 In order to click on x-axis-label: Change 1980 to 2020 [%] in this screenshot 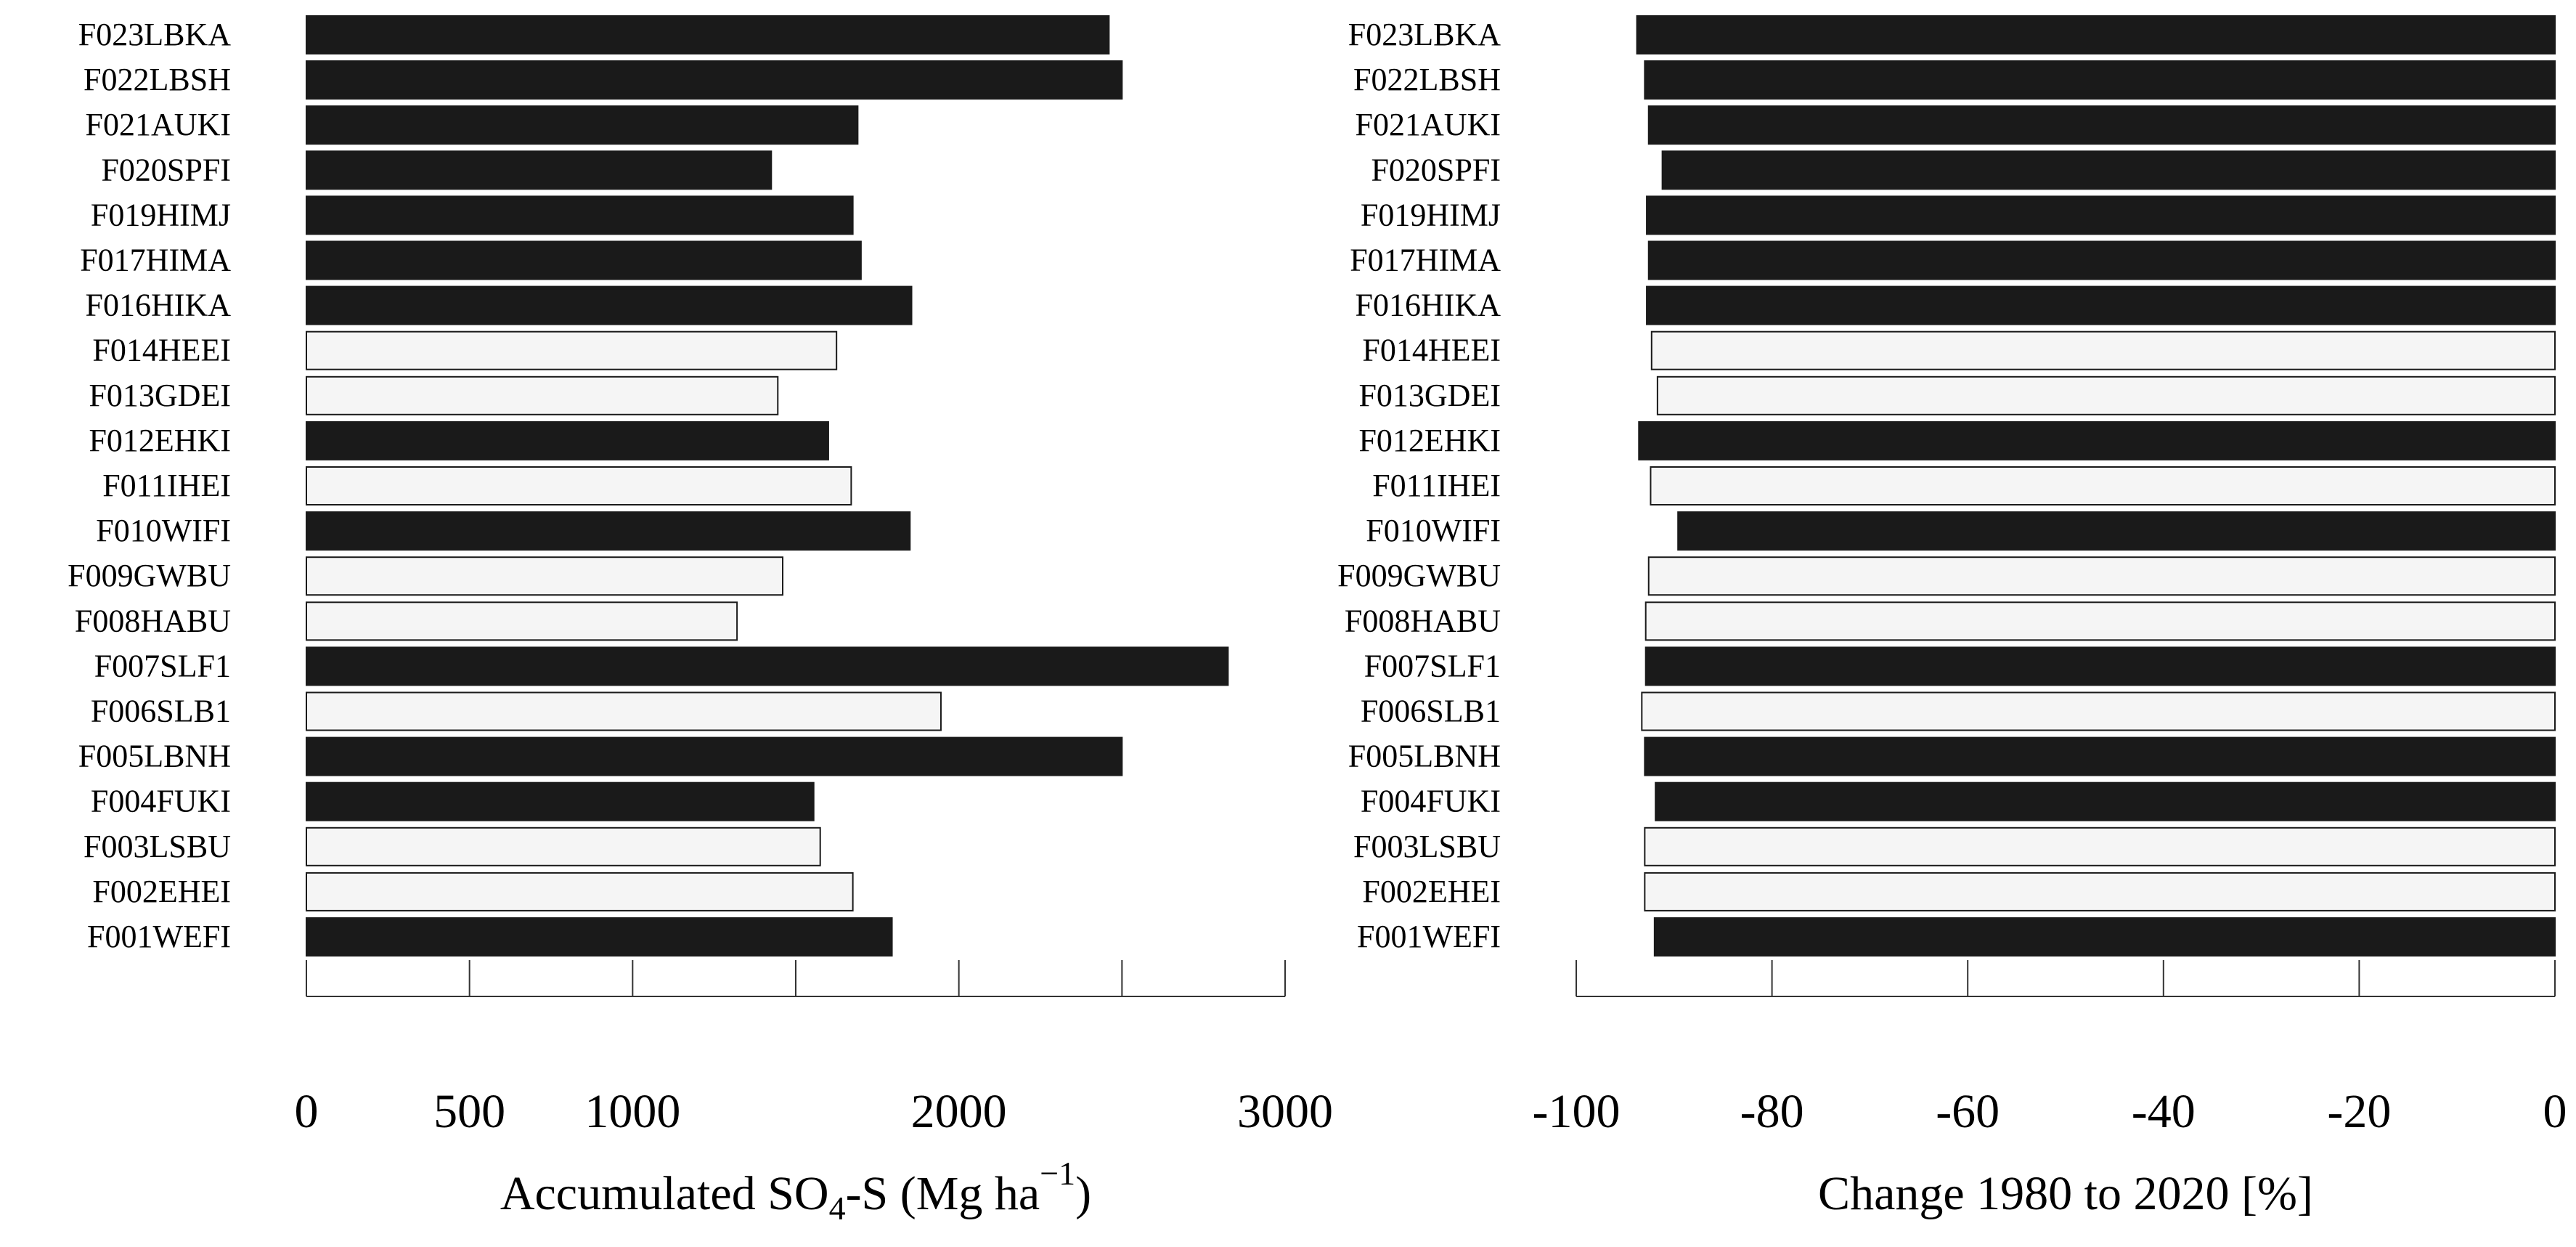, I will do `click(2065, 1193)`.